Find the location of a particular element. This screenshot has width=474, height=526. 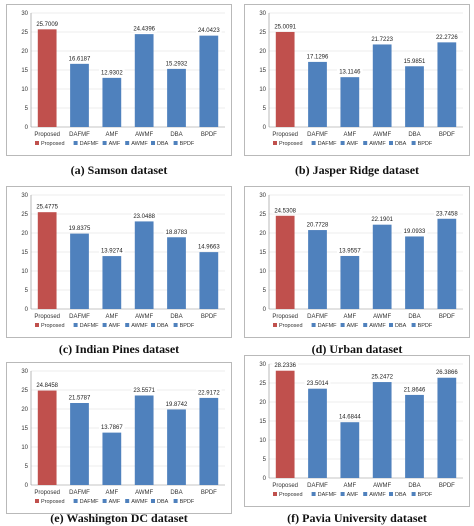

data-label-dba: 15.9851 is located at coordinates (415, 62).